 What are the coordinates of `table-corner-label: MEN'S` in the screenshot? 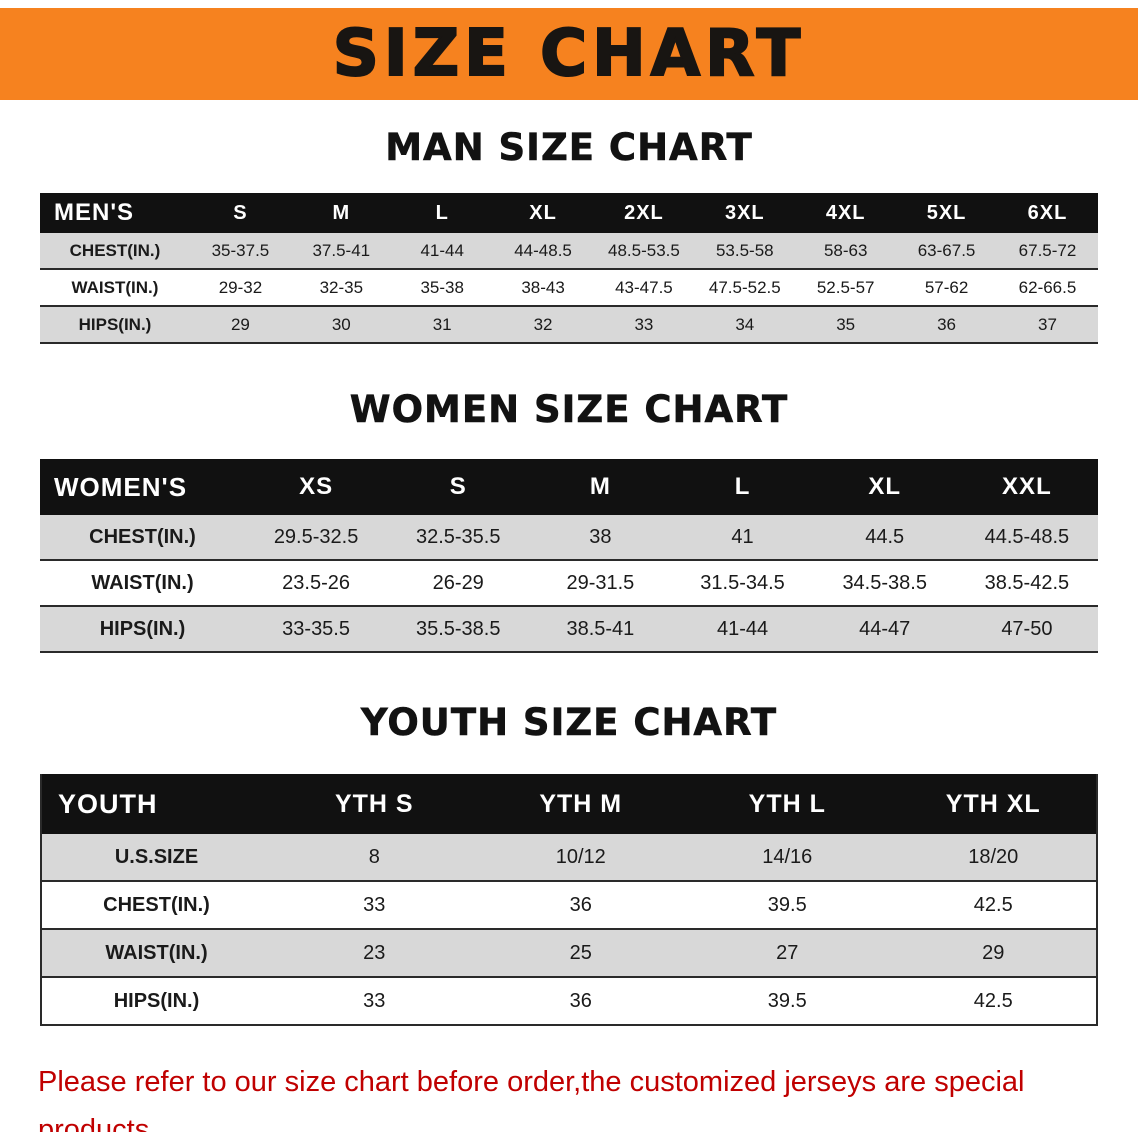 It's located at (115, 213).